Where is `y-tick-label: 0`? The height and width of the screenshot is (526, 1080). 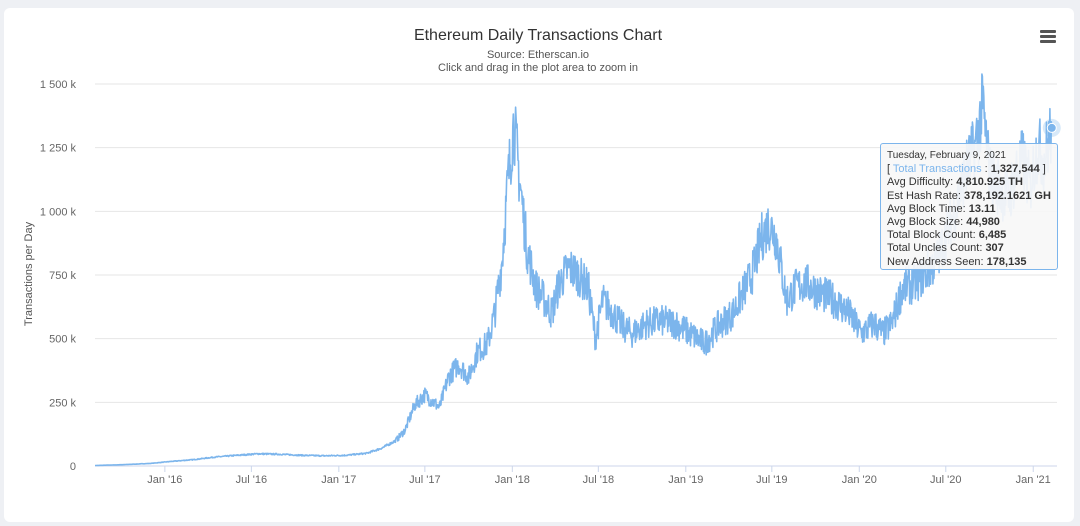 y-tick-label: 0 is located at coordinates (73, 467).